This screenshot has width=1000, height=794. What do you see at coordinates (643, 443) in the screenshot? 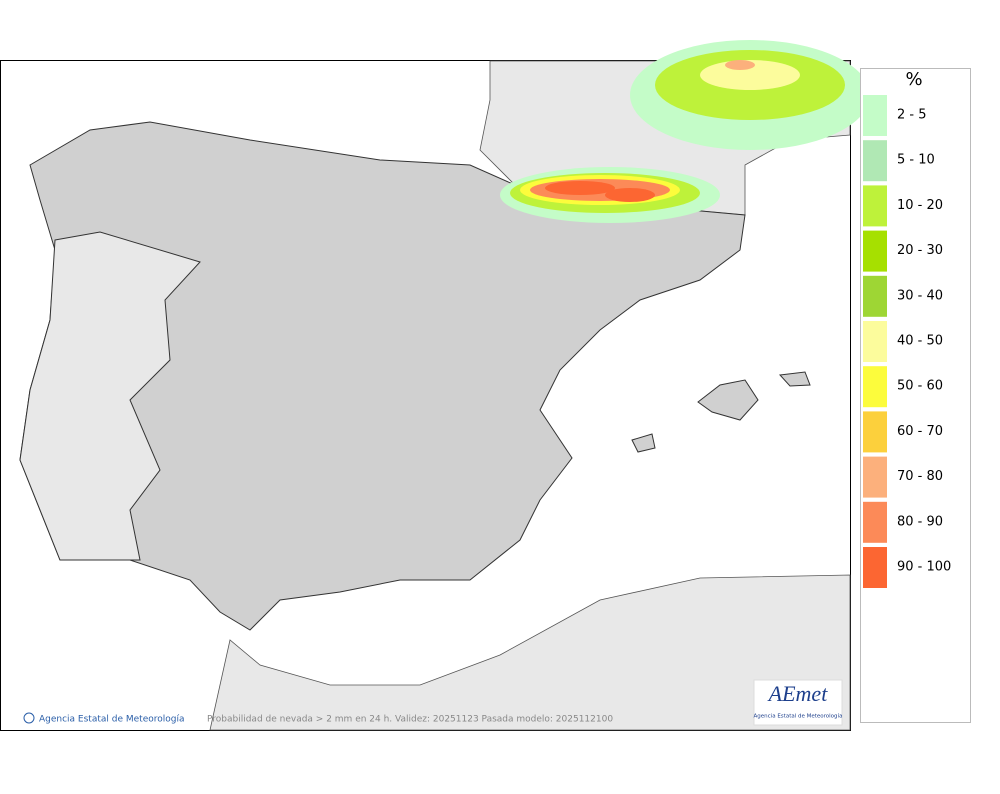
I see `ibiza` at bounding box center [643, 443].